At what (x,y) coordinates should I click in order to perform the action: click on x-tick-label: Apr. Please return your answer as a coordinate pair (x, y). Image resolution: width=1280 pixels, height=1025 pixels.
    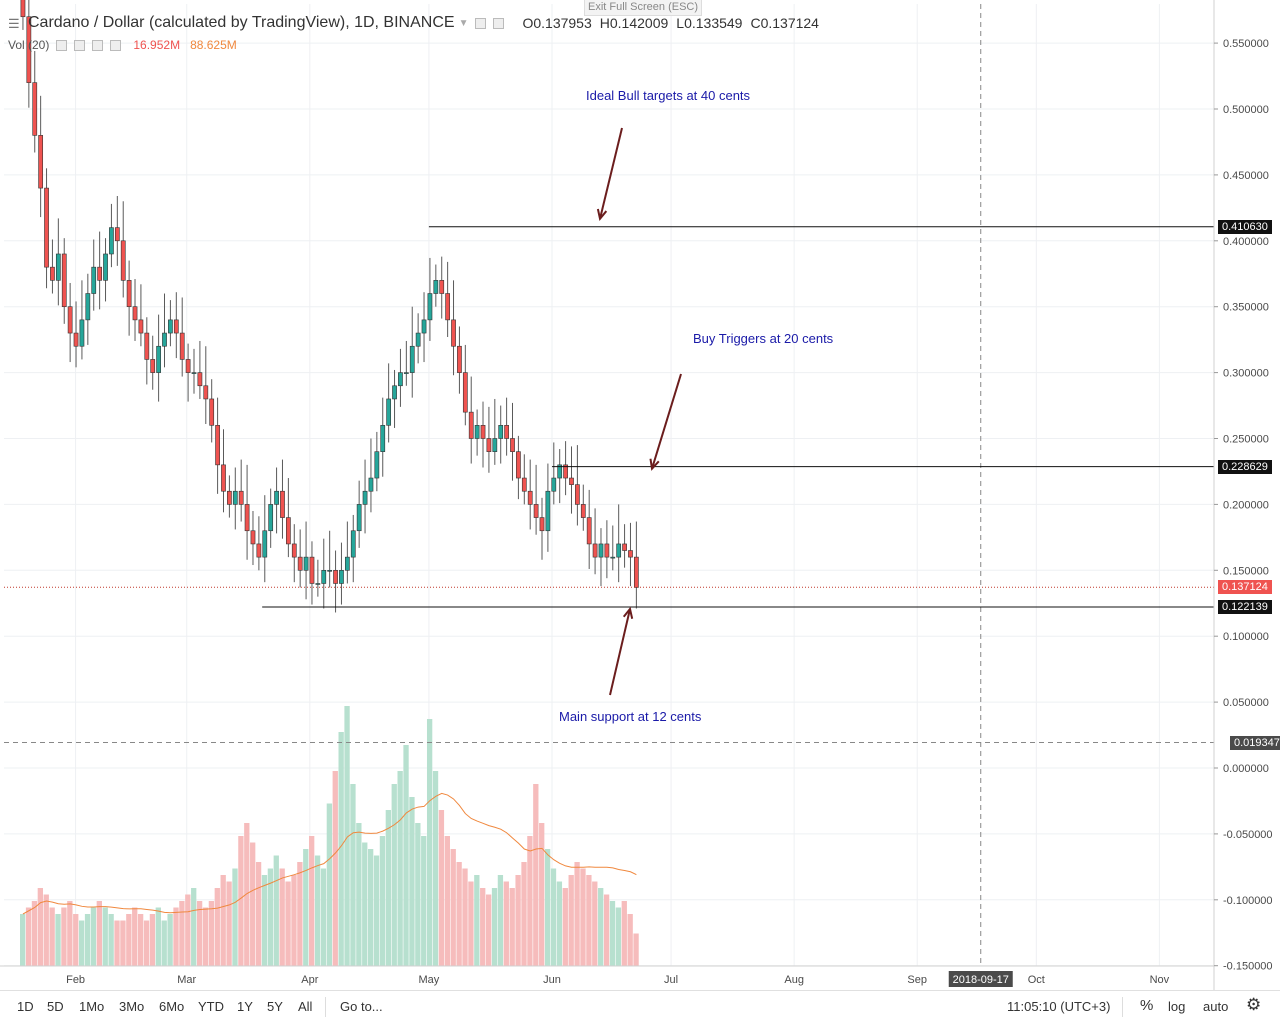
    Looking at the image, I should click on (309, 980).